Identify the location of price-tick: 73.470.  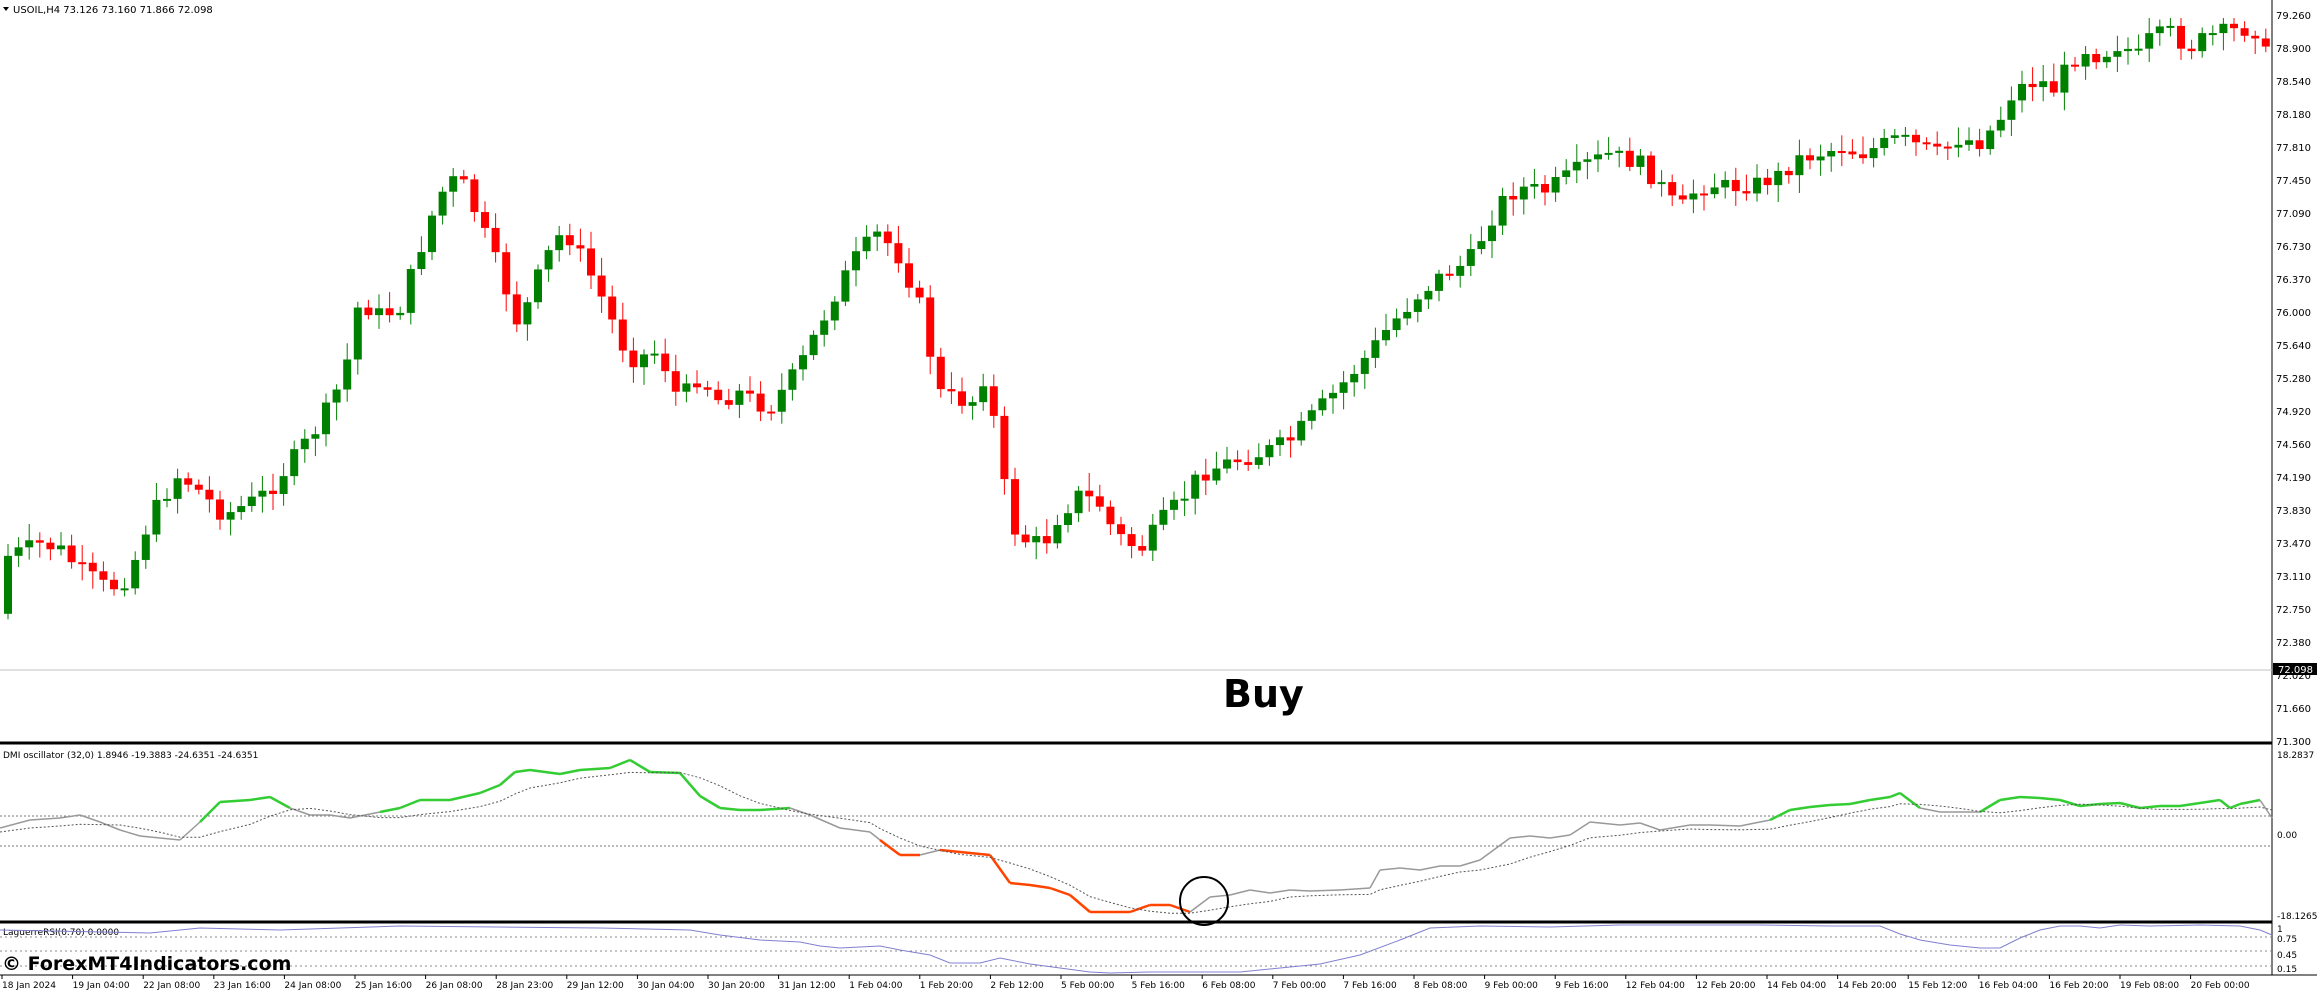
(2293, 544).